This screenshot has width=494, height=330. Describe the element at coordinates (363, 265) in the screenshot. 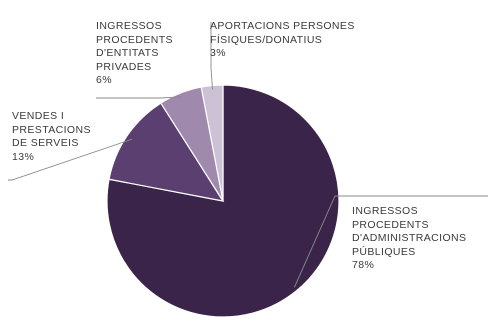

I see `slice-value-label: 78%` at that location.